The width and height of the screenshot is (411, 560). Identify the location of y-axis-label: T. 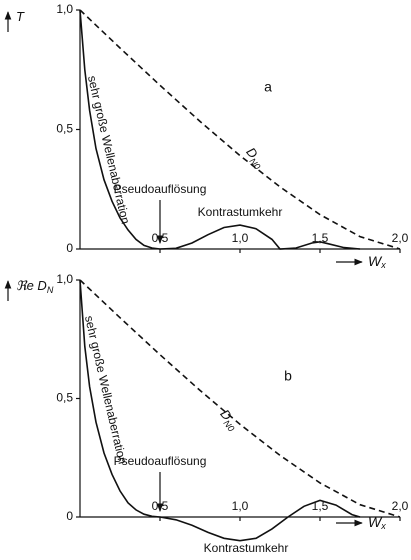
(20, 16).